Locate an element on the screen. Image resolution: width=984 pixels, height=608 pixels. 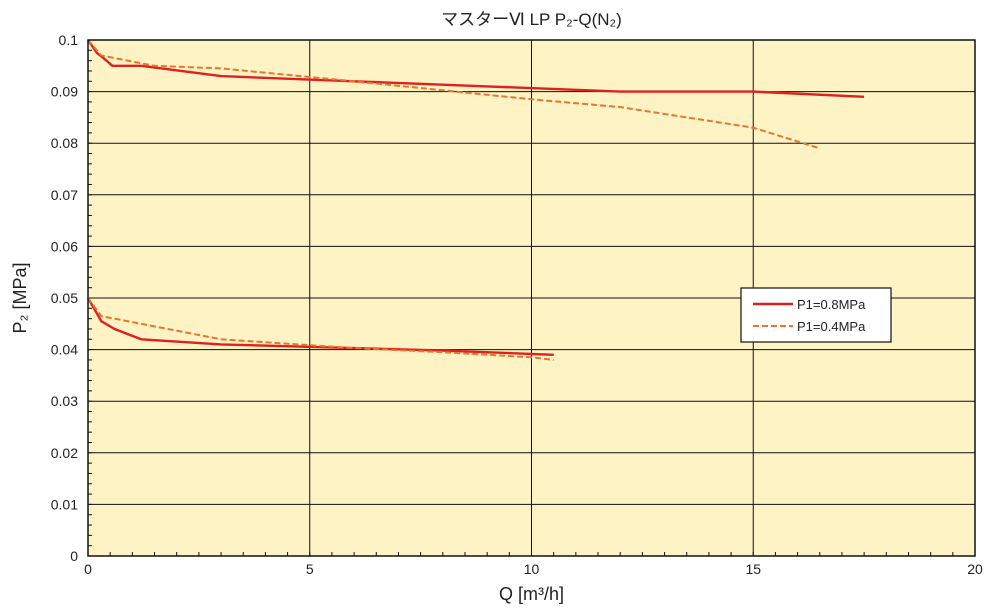
y-axis-ticks: 0 0.01 0.02 0.03 0.04 0.05 0.06 0.07 0.08 0.09 0.1 is located at coordinates (64, 298).